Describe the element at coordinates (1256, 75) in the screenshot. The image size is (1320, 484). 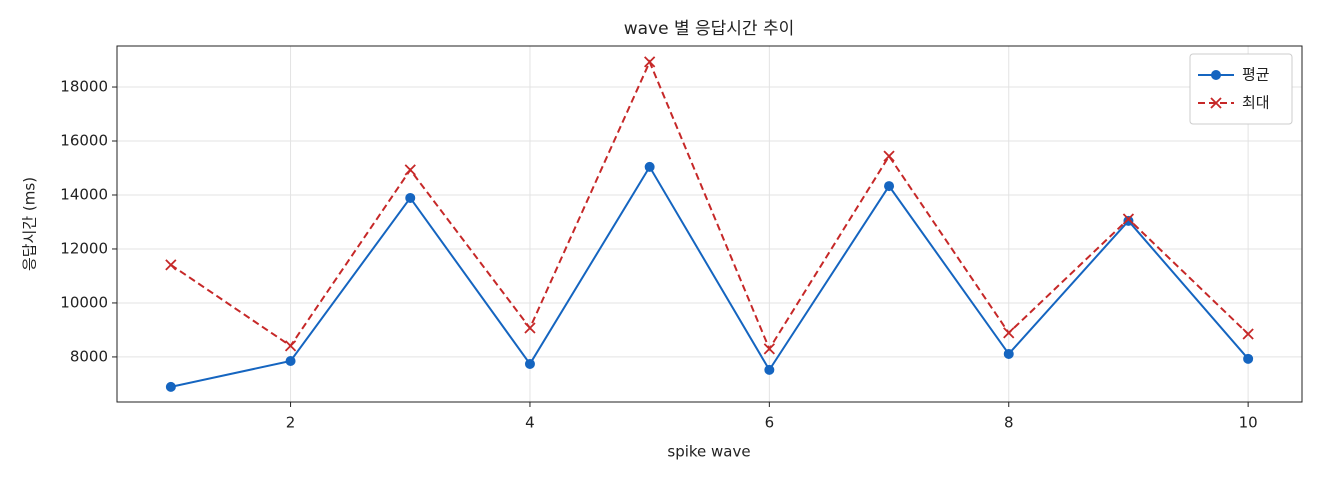
I see `legend-label: 평균` at that location.